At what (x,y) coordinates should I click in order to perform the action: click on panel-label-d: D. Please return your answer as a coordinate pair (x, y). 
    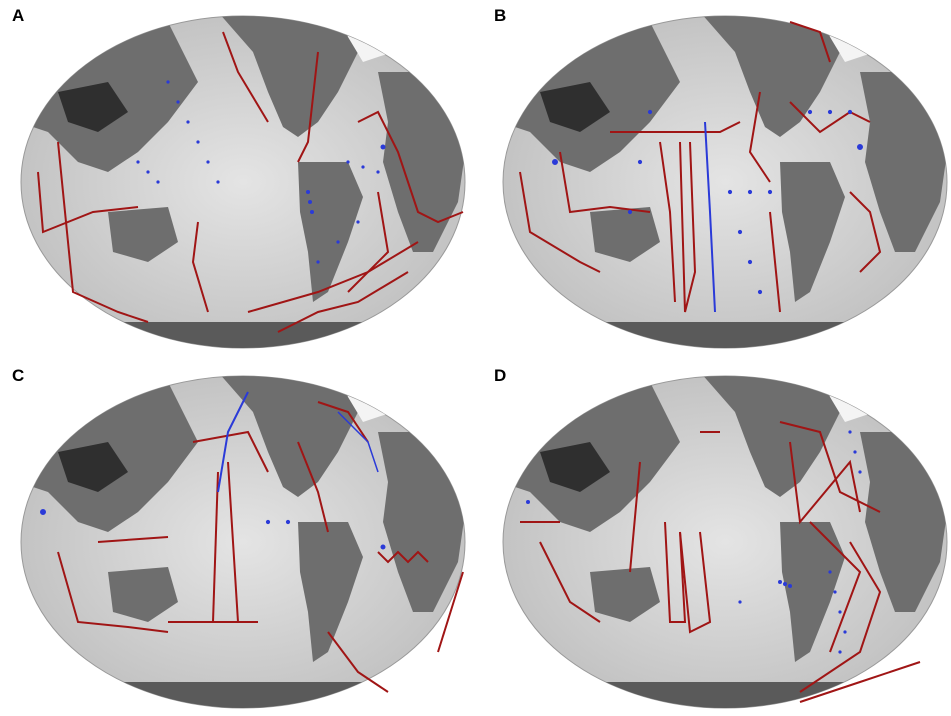
    Looking at the image, I should click on (500, 375).